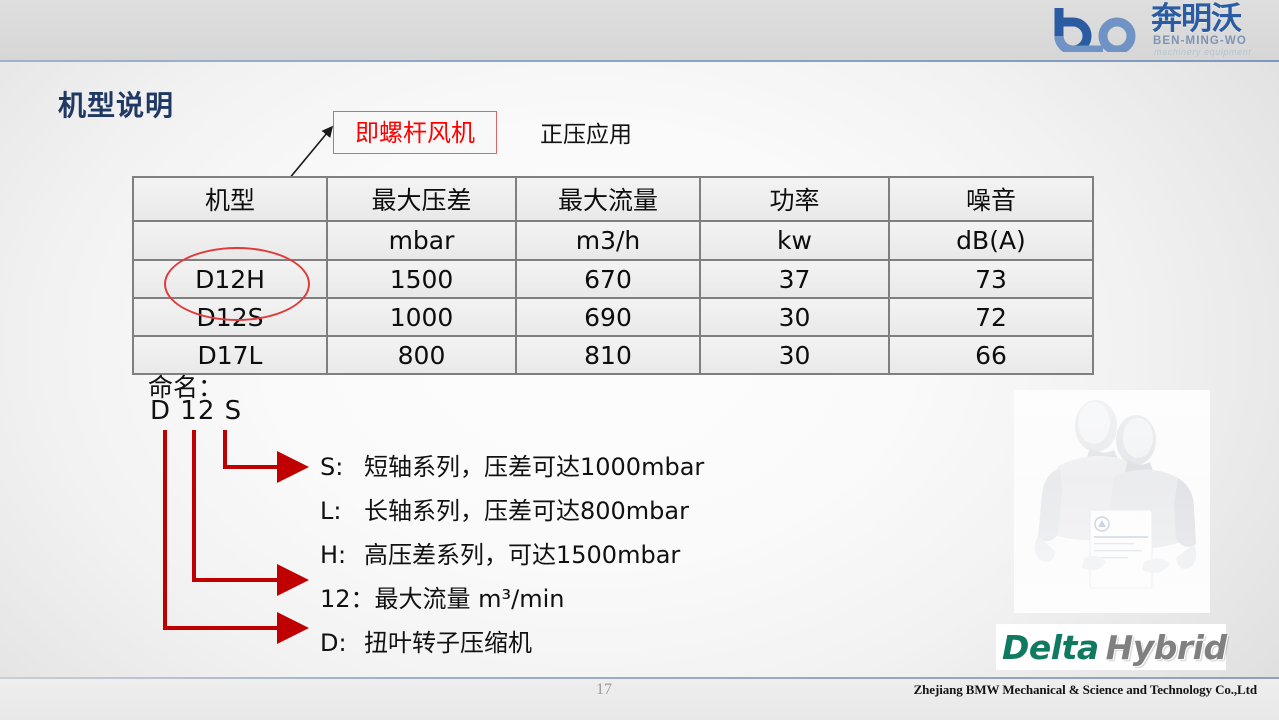 Image resolution: width=1279 pixels, height=720 pixels. What do you see at coordinates (236, 537) in the screenshot?
I see `naming-connector-lines-icon` at bounding box center [236, 537].